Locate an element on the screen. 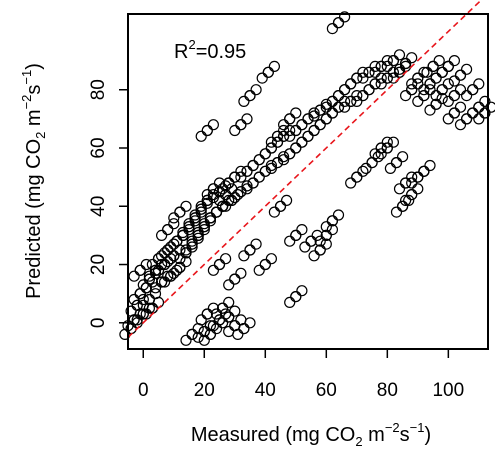  x-tick-label: 20 is located at coordinates (204, 390).